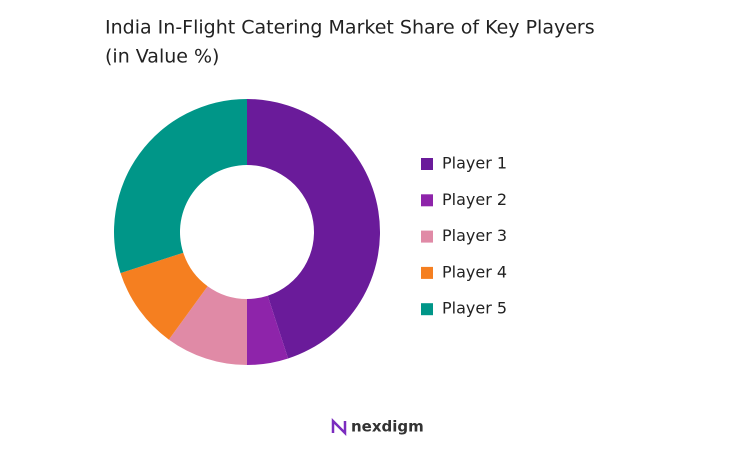  What do you see at coordinates (162, 57) in the screenshot?
I see `chart-subtitle: (in Value %)` at bounding box center [162, 57].